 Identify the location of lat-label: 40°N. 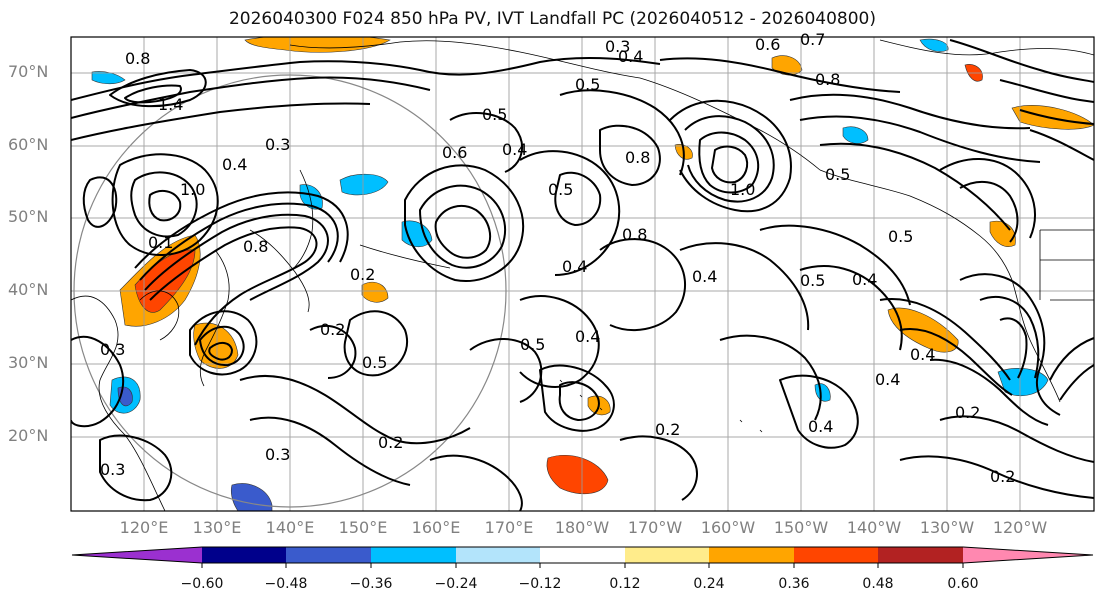
(28, 289).